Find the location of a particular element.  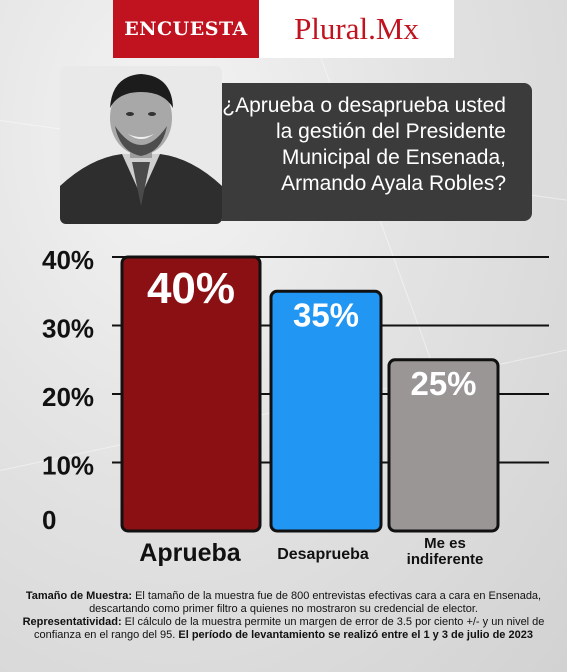

question-line: Armando Ayala Robles? is located at coordinates (393, 183).